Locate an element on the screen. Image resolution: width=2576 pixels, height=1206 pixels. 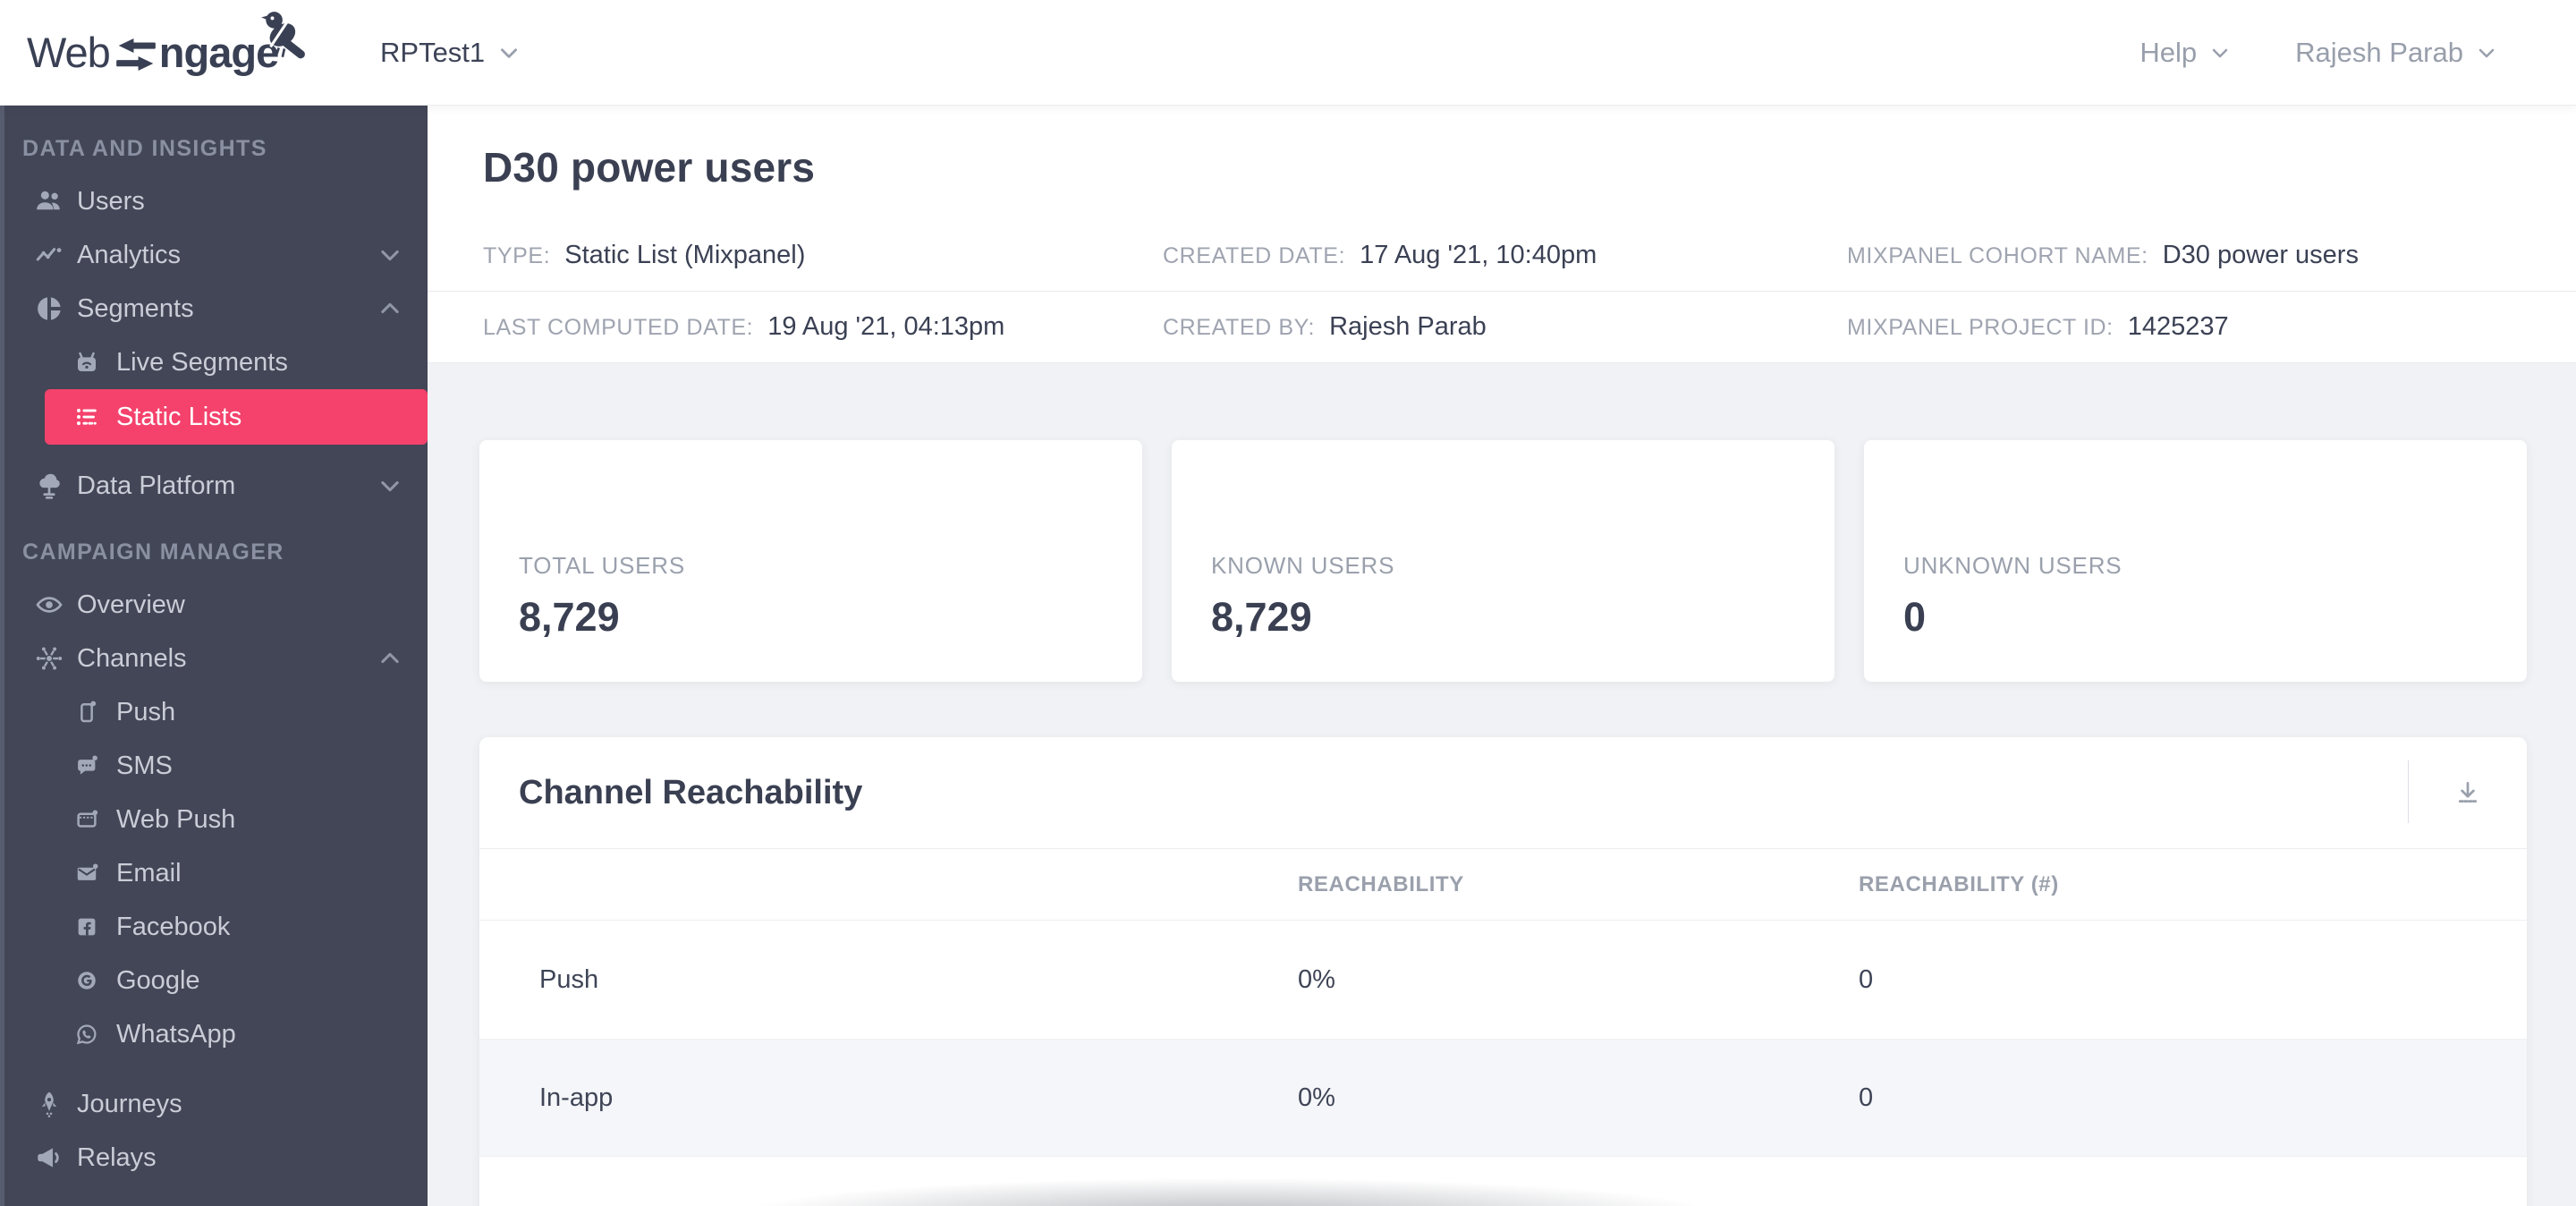
sidebar-item-label: Overview is located at coordinates (131, 604).